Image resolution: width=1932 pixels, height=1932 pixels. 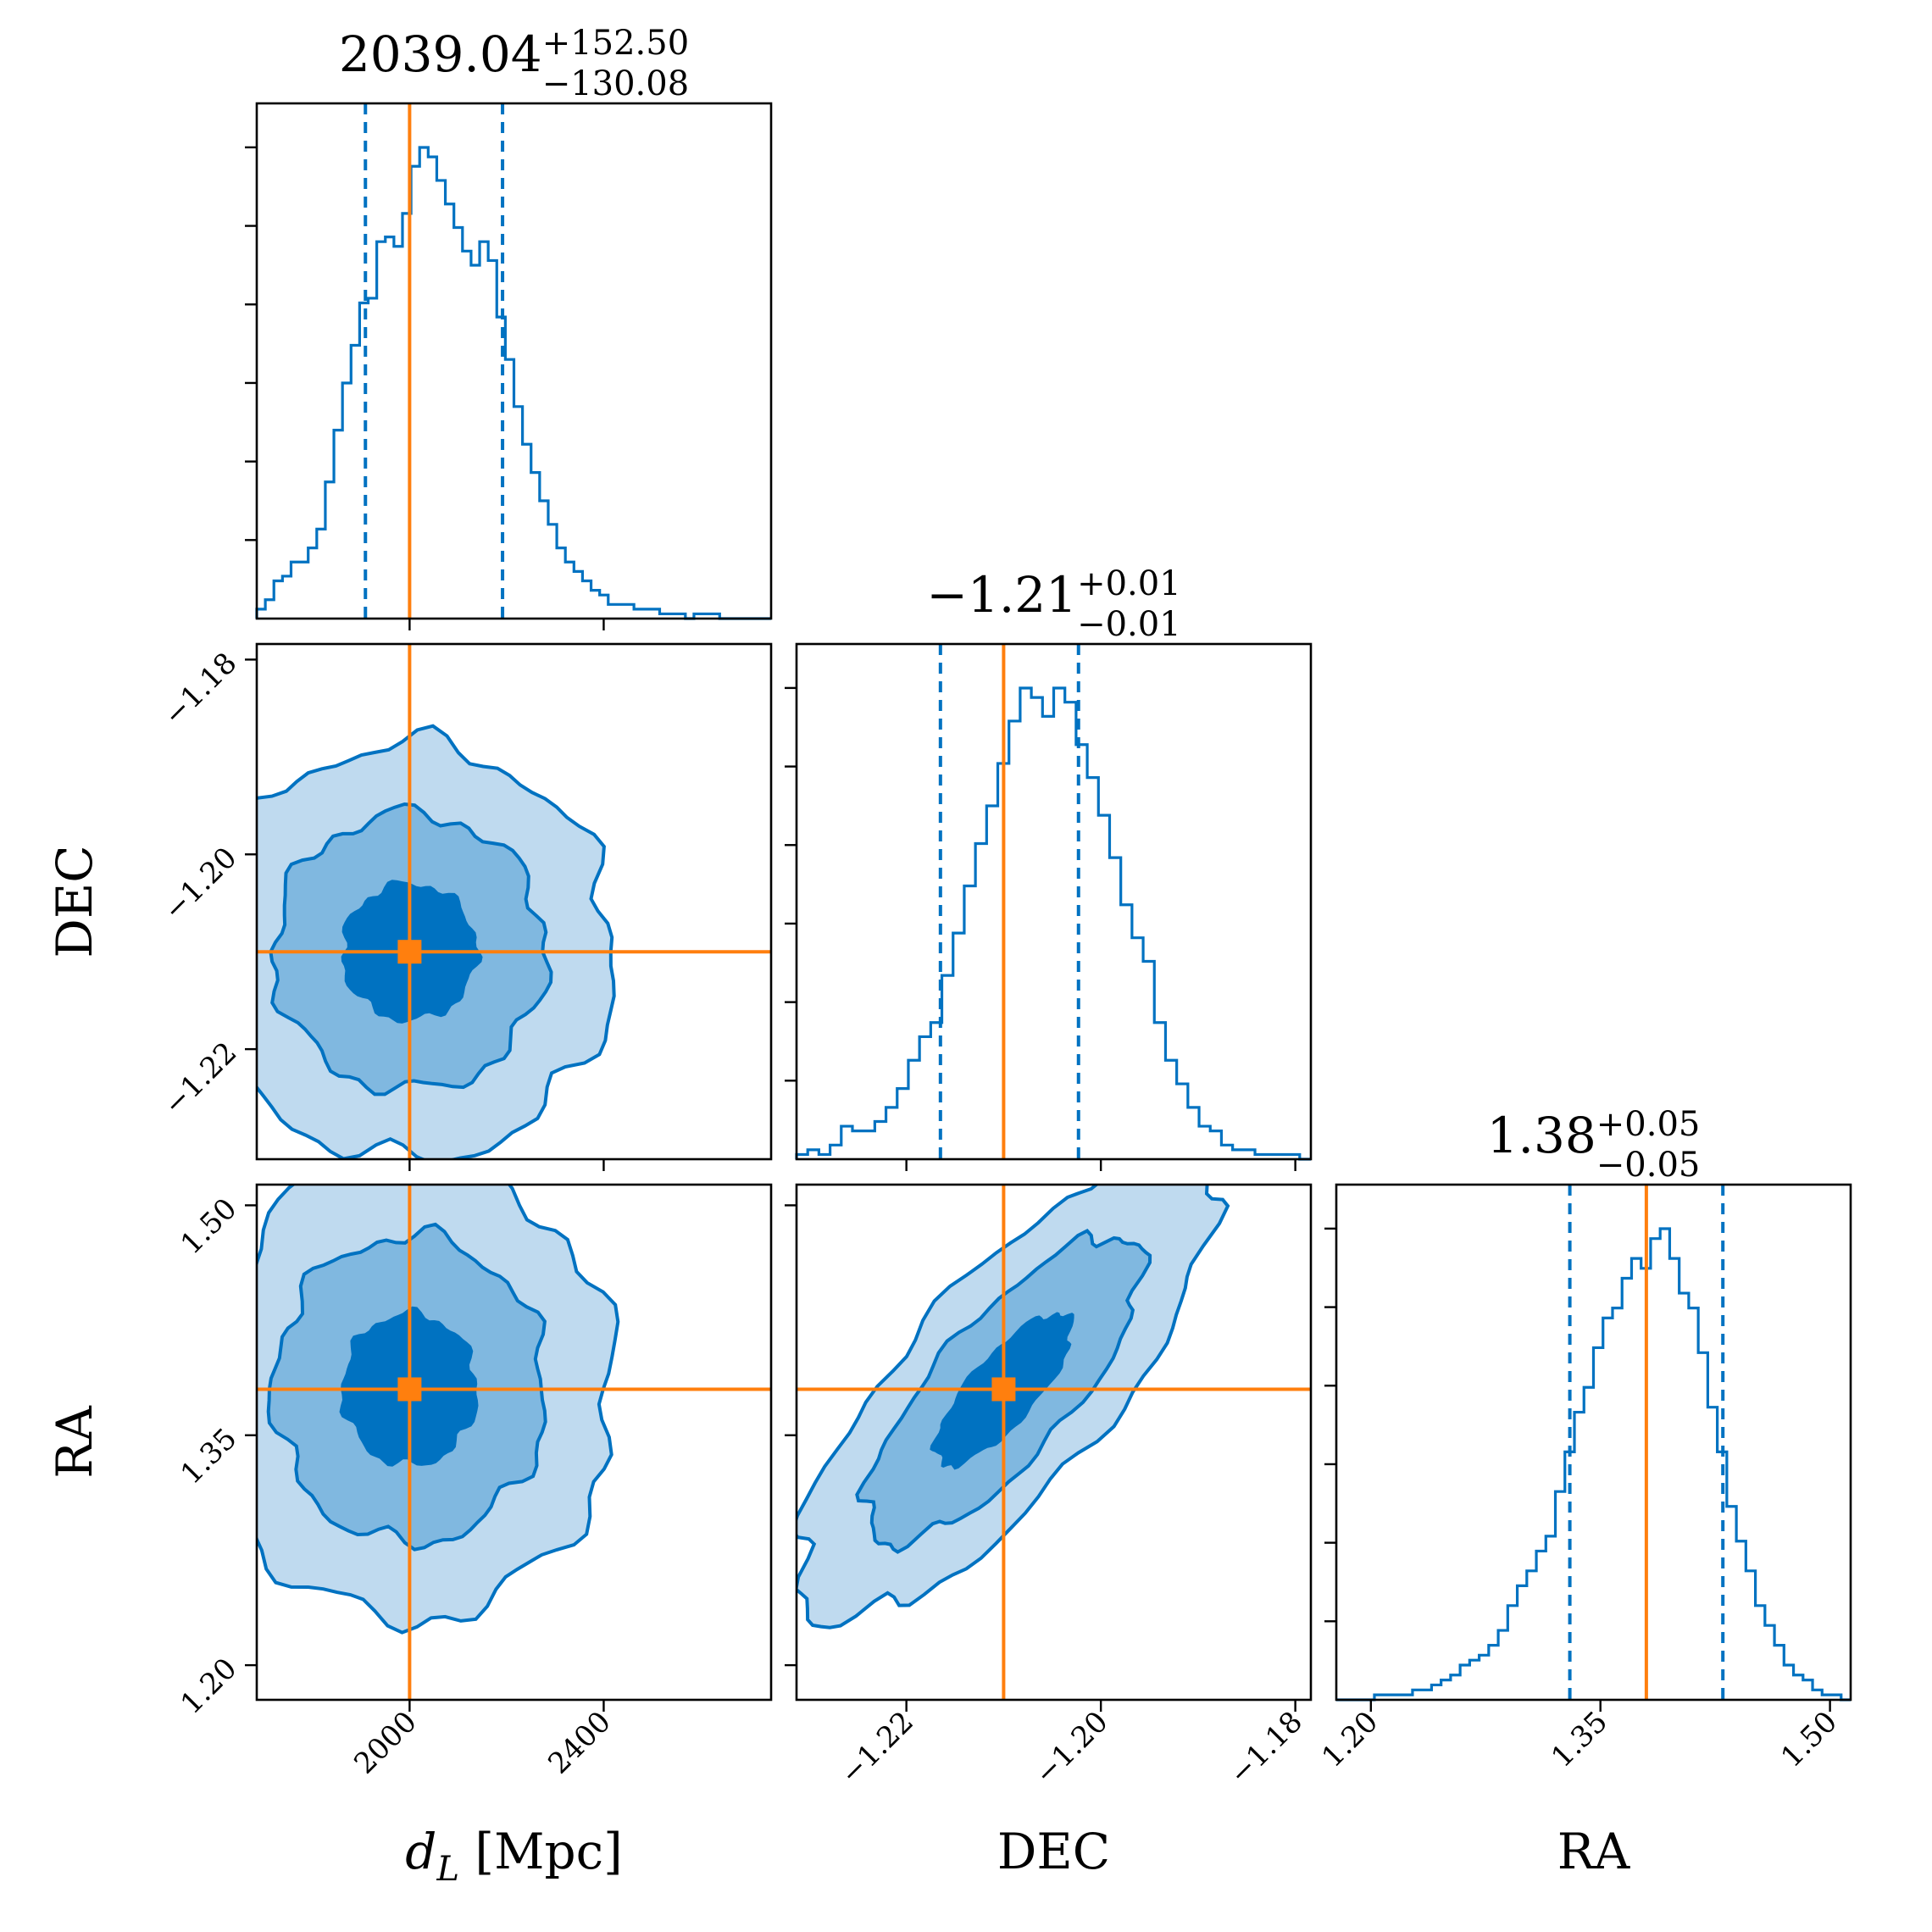 What do you see at coordinates (1053, 1851) in the screenshot?
I see `xlabel-DEC: DEC` at bounding box center [1053, 1851].